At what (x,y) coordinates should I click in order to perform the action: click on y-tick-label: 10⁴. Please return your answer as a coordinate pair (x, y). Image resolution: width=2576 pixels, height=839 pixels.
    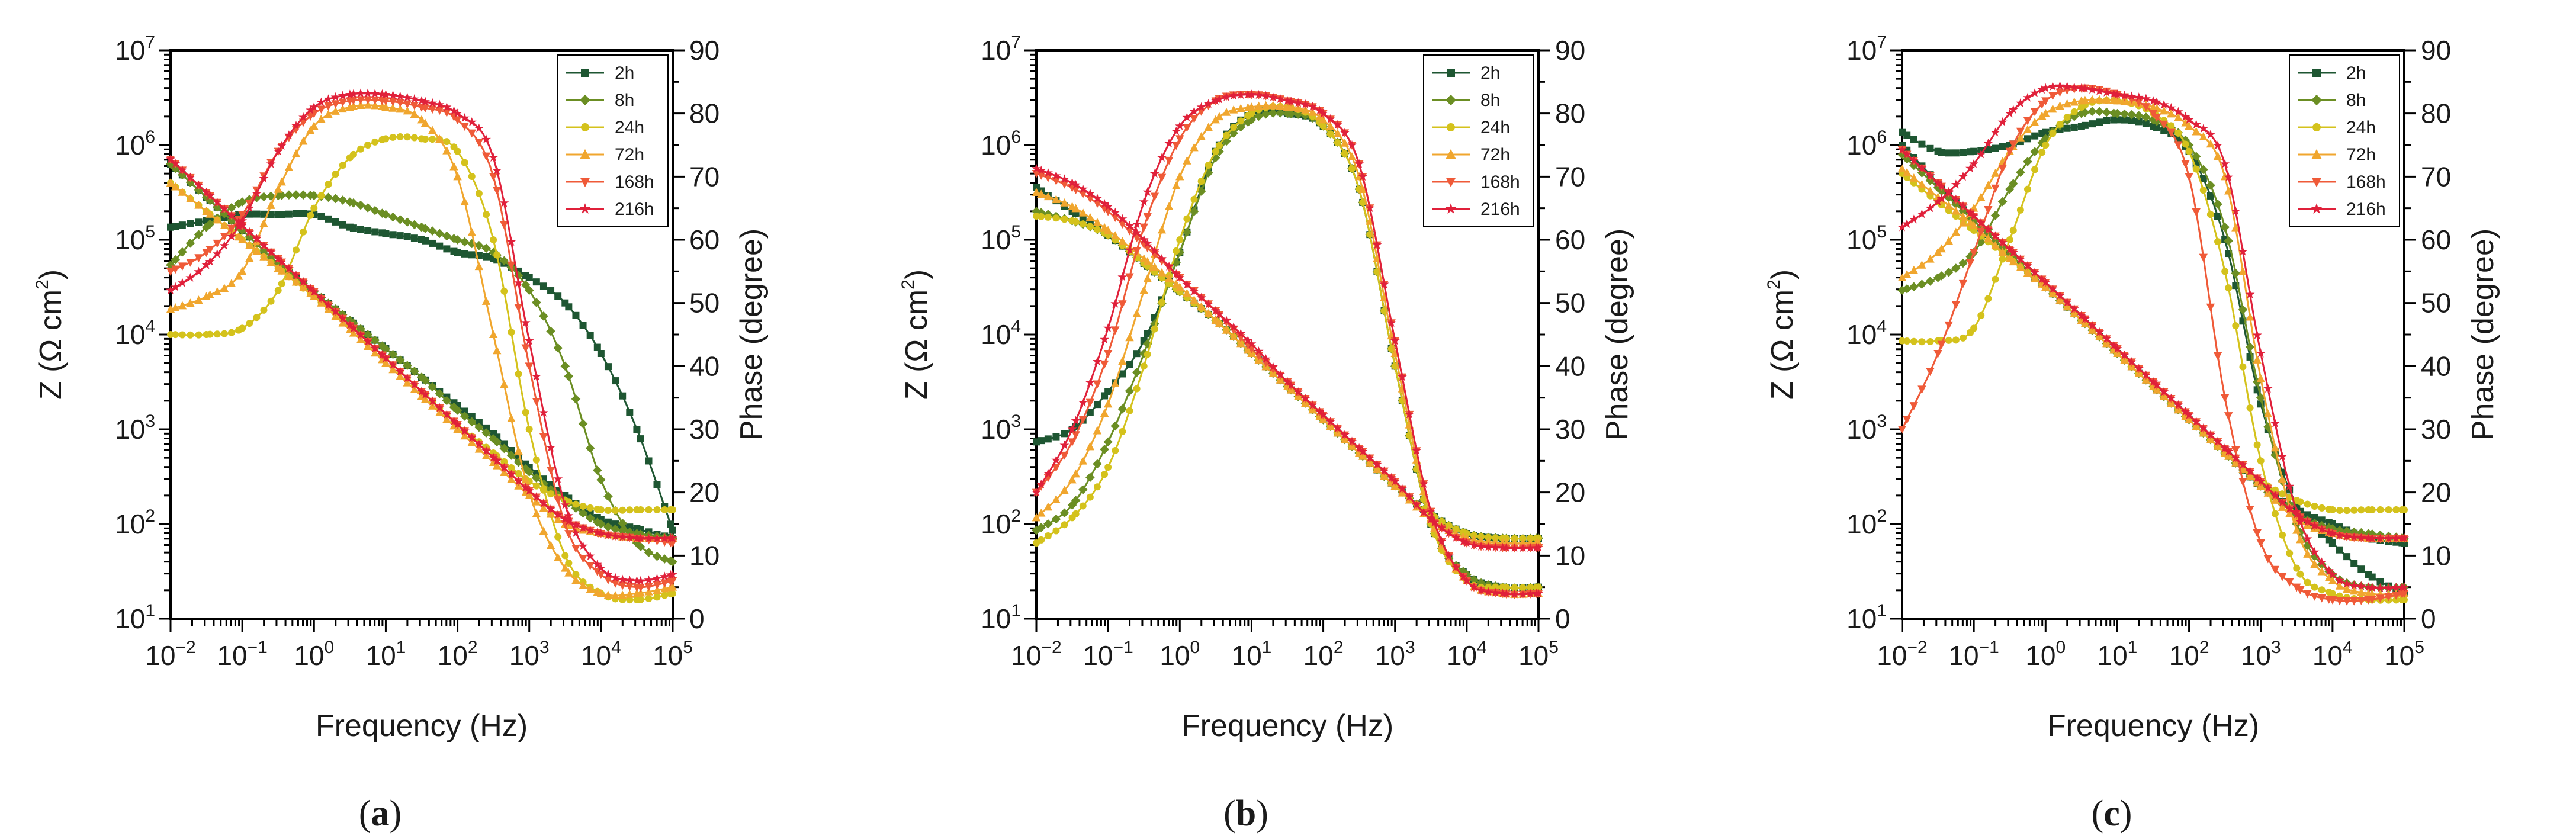
    Looking at the image, I should click on (1866, 333).